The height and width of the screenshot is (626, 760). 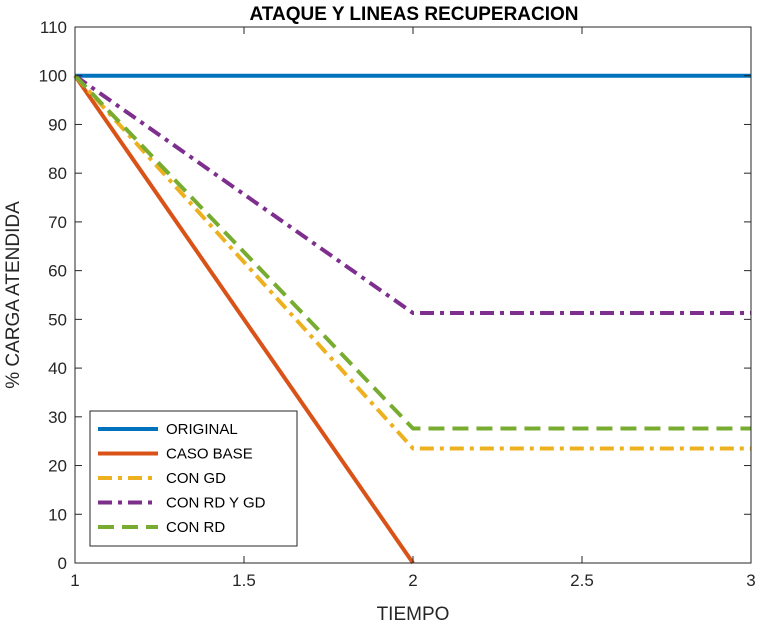 I want to click on y-tick-label: 60, so click(x=57, y=271).